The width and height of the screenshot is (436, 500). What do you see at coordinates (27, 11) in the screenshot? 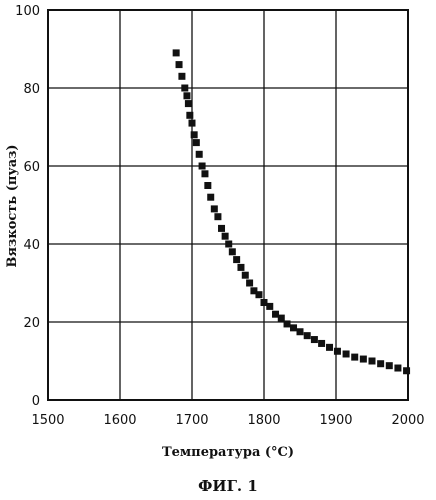
I see `y-tick-label-5: 100` at bounding box center [27, 11].